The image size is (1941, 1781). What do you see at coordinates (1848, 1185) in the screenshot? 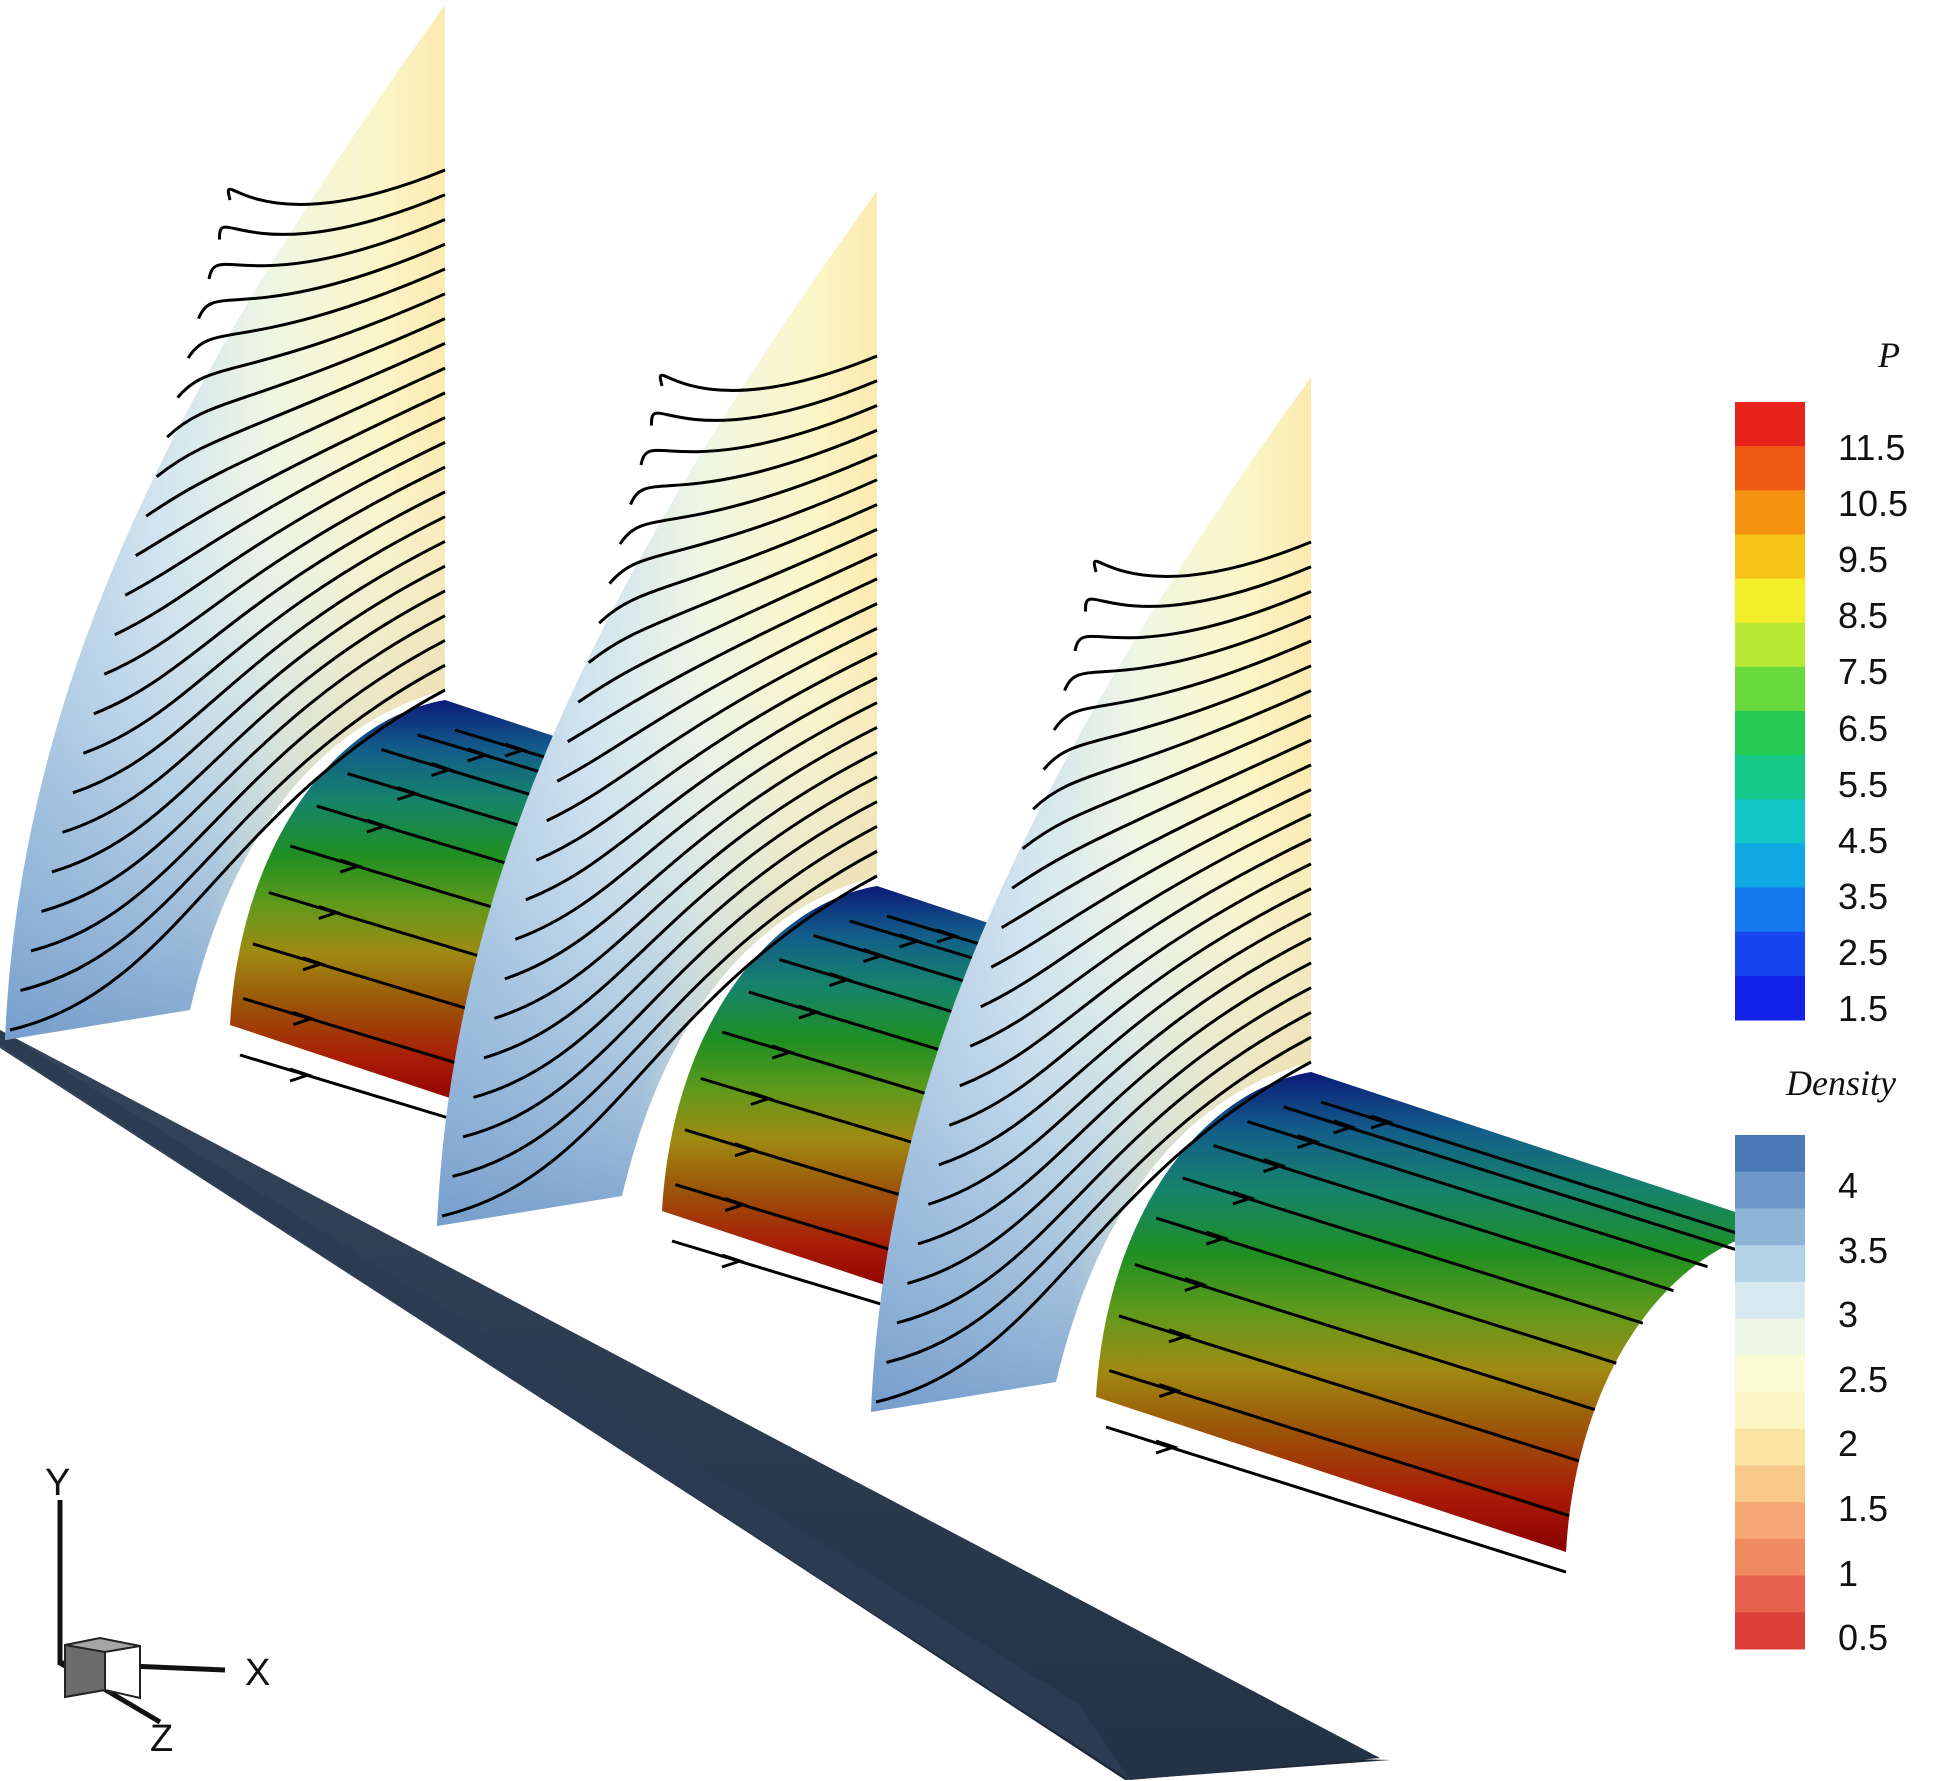
I see `density-tick-label: 4` at bounding box center [1848, 1185].